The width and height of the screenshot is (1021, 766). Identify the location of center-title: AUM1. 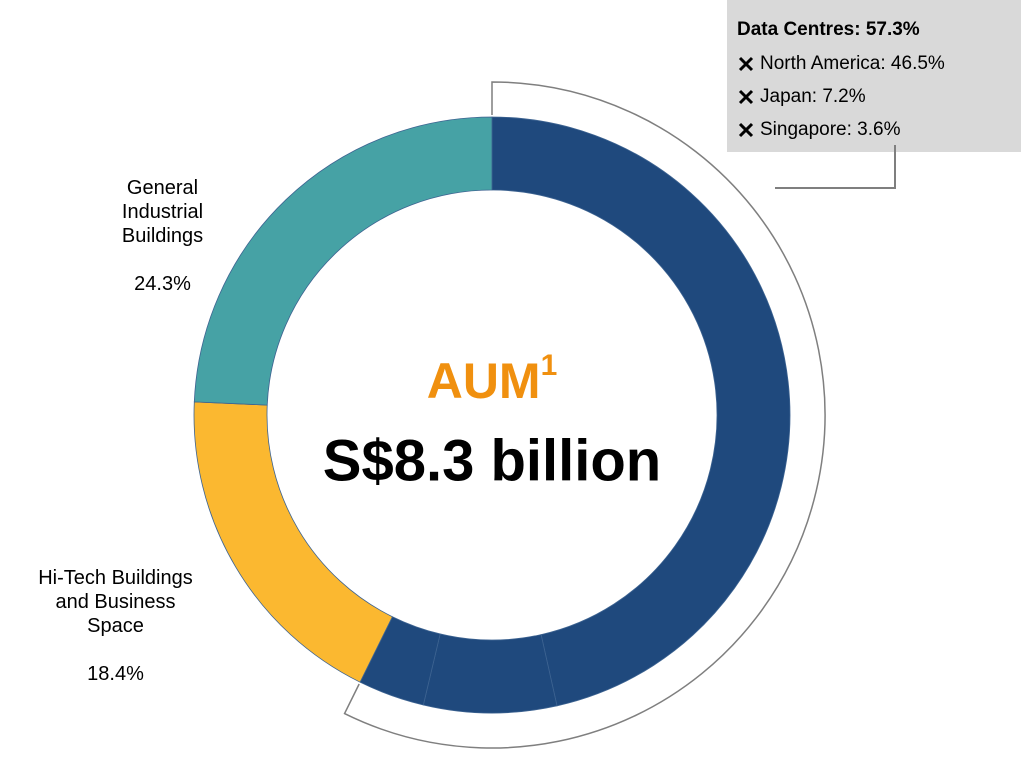
(492, 379).